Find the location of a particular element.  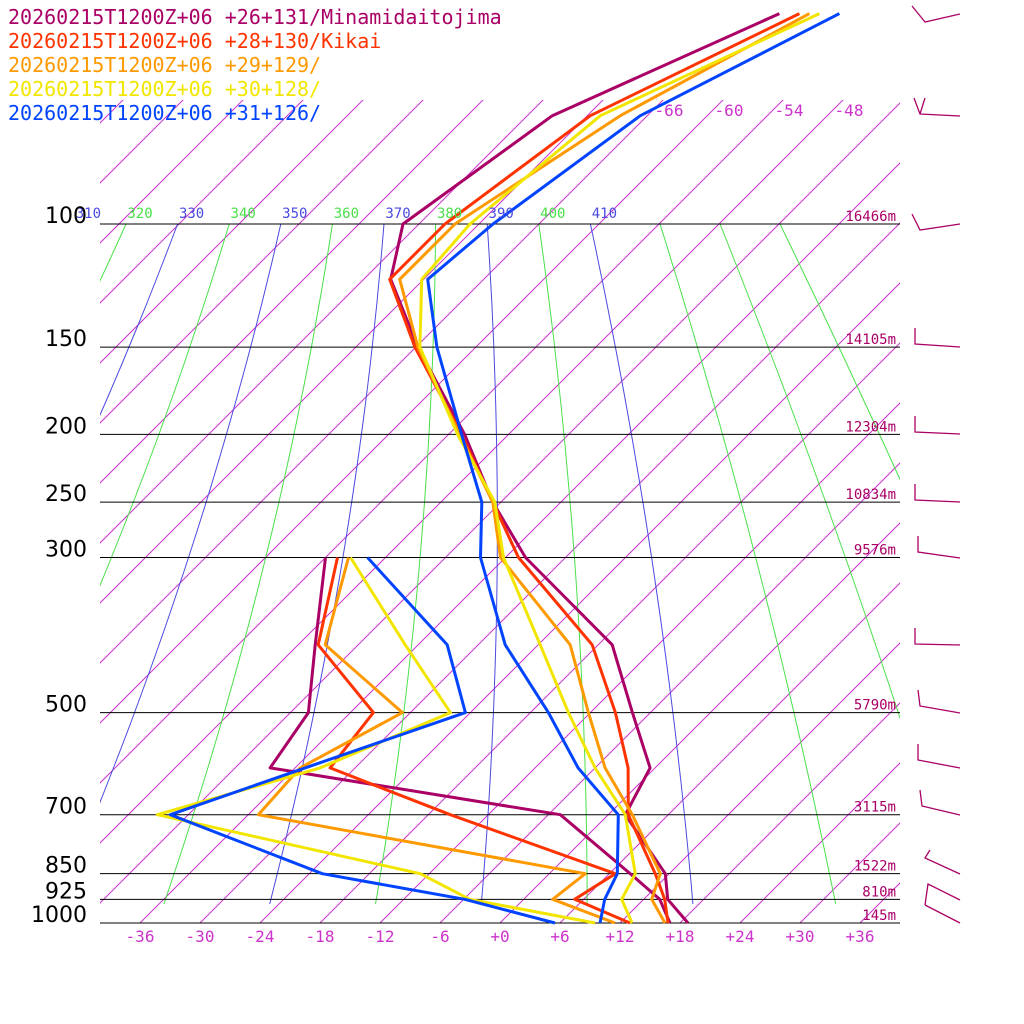

legend-entry: 20260215T1200Z+06 +30+128/ is located at coordinates (164, 89).